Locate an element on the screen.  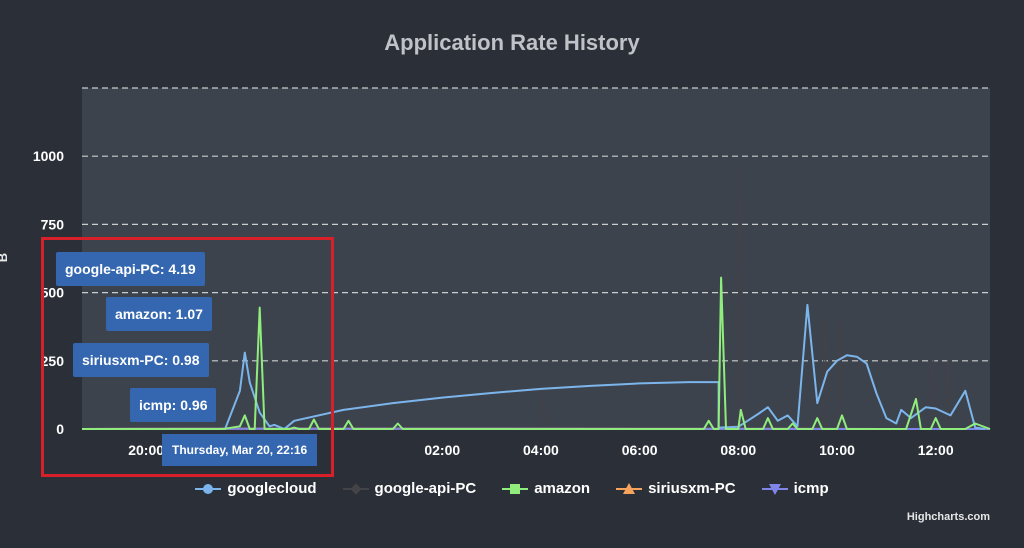
triangle-down-marker-icon is located at coordinates (774, 489).